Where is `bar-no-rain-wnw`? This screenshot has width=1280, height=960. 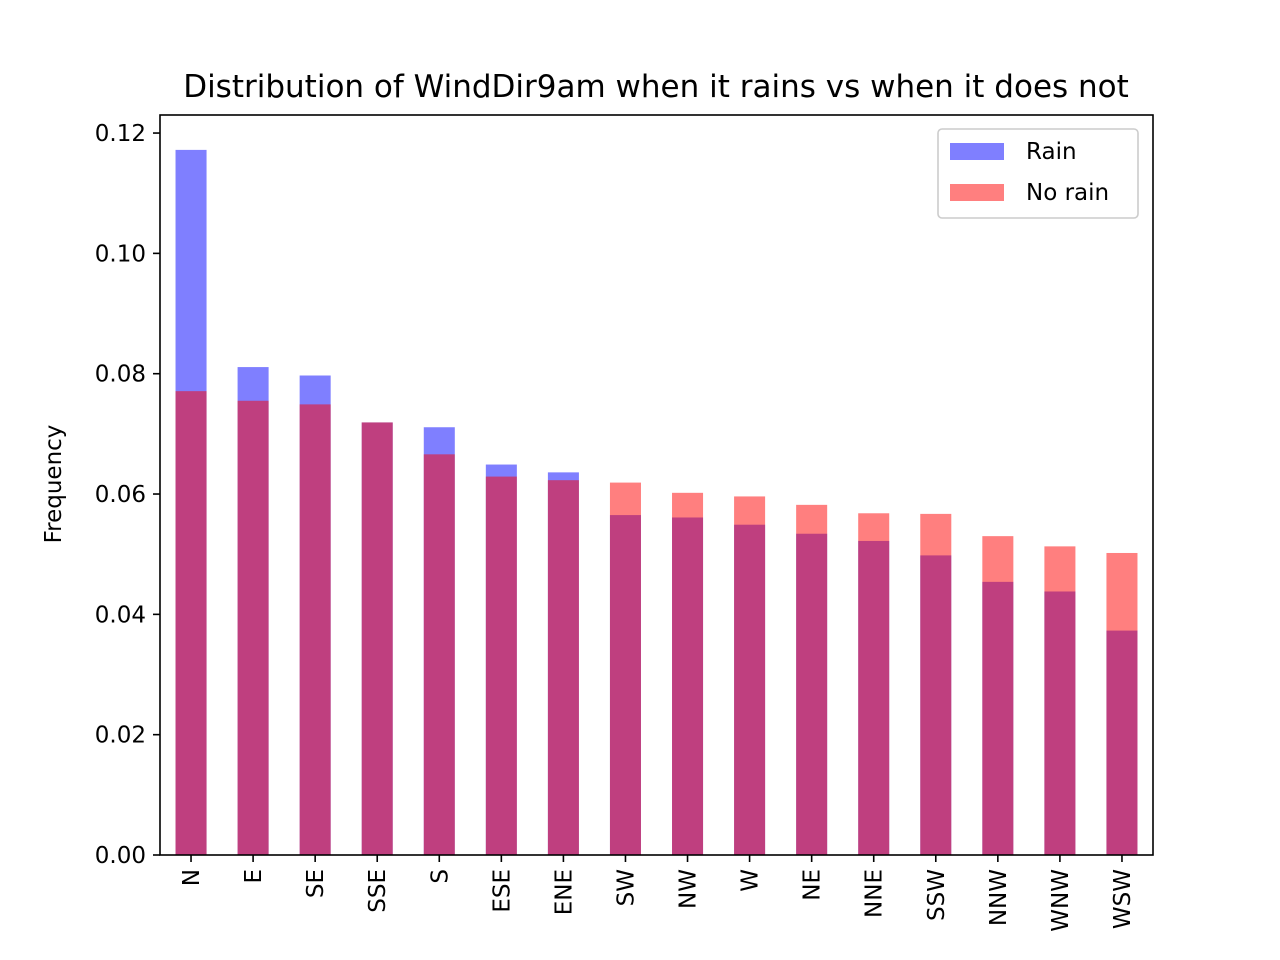 bar-no-rain-wnw is located at coordinates (1060, 700).